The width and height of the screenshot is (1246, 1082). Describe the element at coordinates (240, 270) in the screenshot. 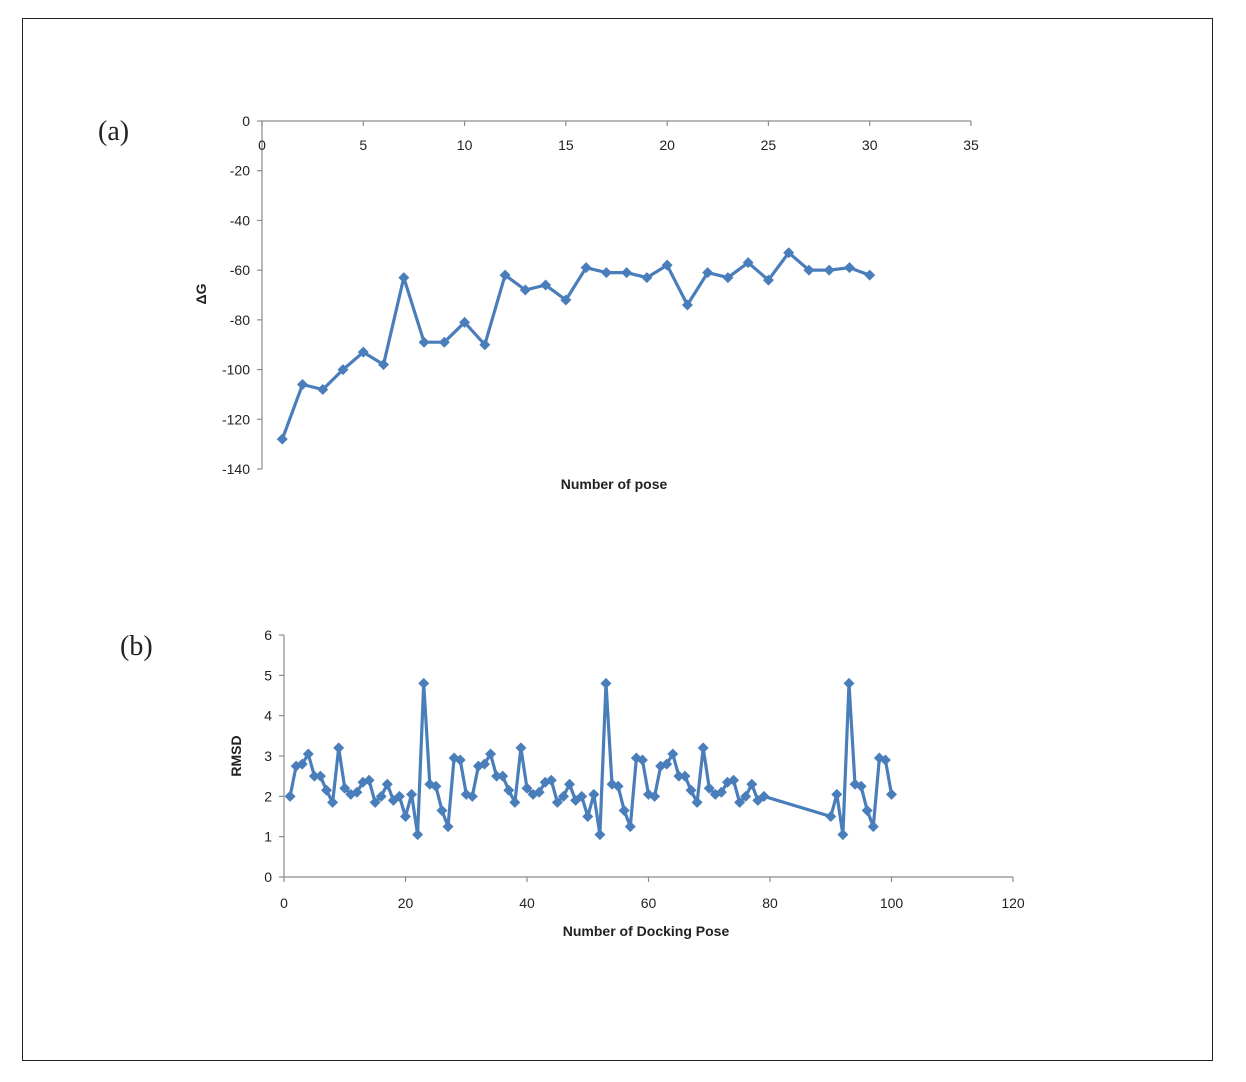

I see `y-tick-label: -60` at that location.